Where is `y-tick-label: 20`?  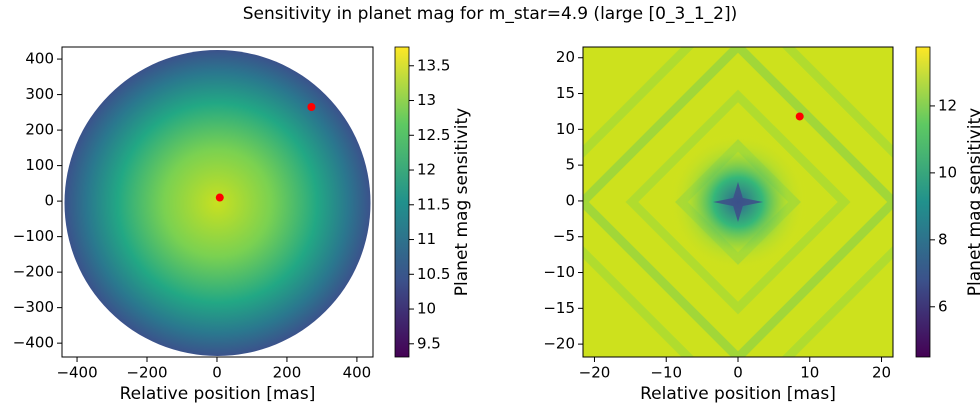
y-tick-label: 20 is located at coordinates (565, 57).